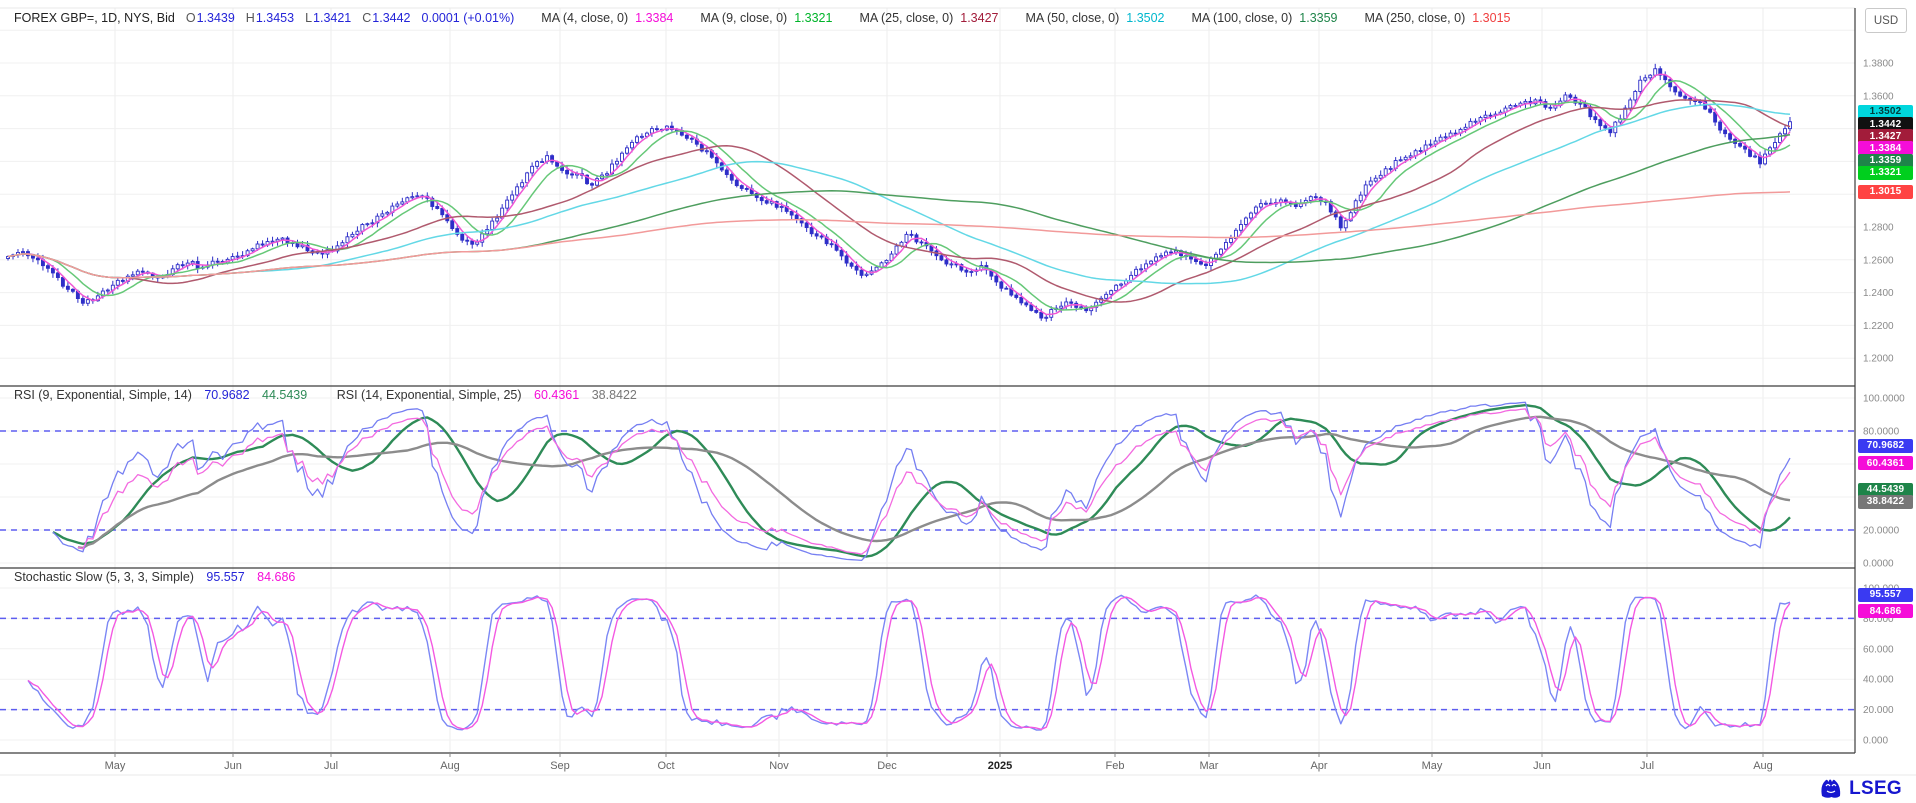 The image size is (1916, 803). I want to click on price-badge: 1.3442, so click(1885, 124).